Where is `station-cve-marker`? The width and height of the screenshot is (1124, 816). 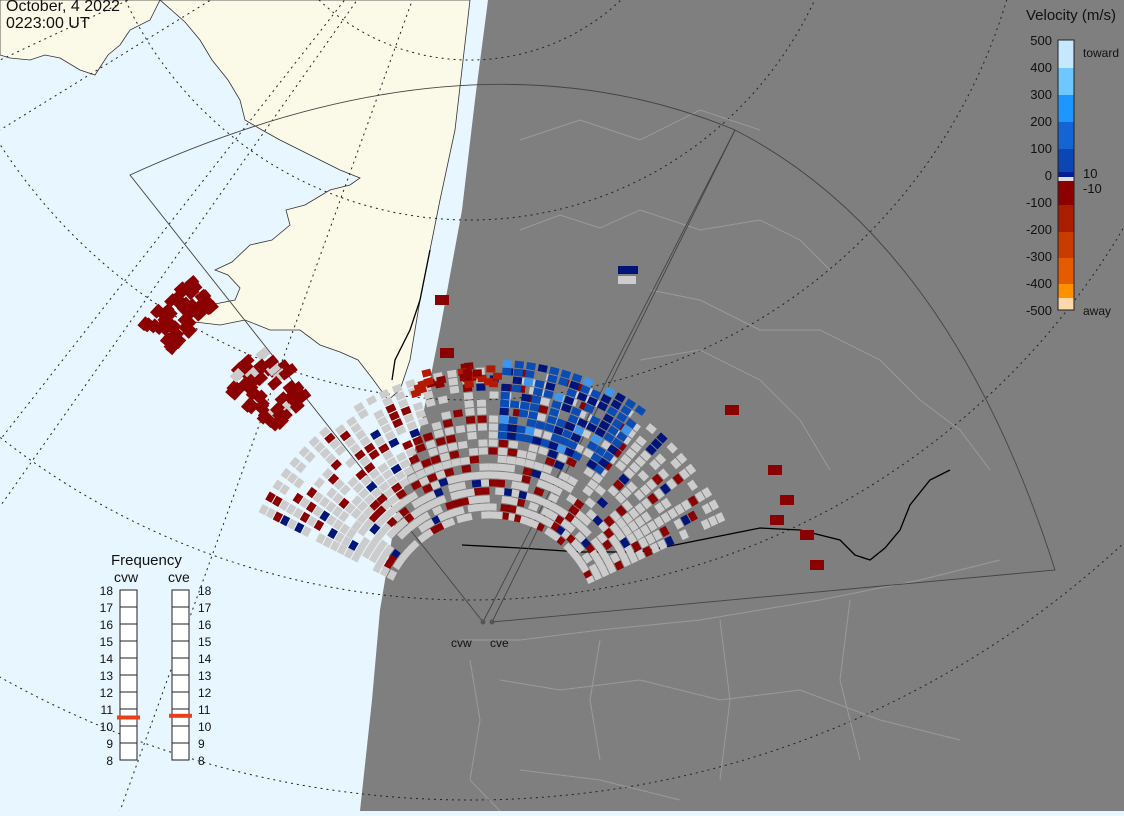
station-cve-marker is located at coordinates (492, 622).